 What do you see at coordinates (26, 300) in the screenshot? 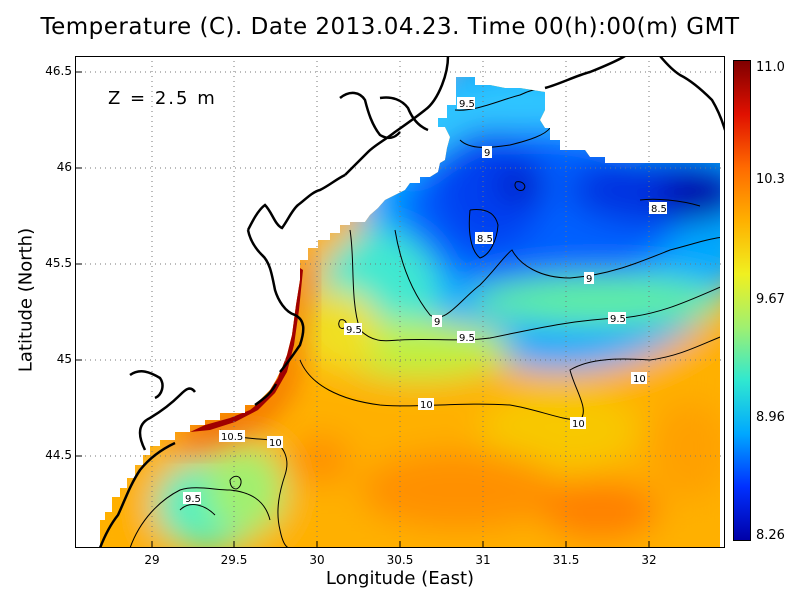
I see `y-axis-label: Latitude (North)` at bounding box center [26, 300].